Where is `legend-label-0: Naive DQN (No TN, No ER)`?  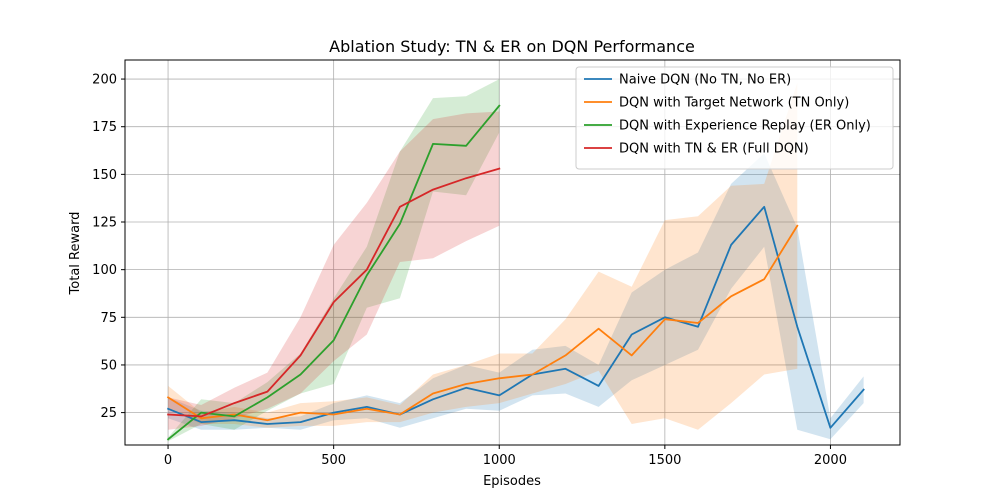
legend-label-0: Naive DQN (No TN, No ER) is located at coordinates (705, 80).